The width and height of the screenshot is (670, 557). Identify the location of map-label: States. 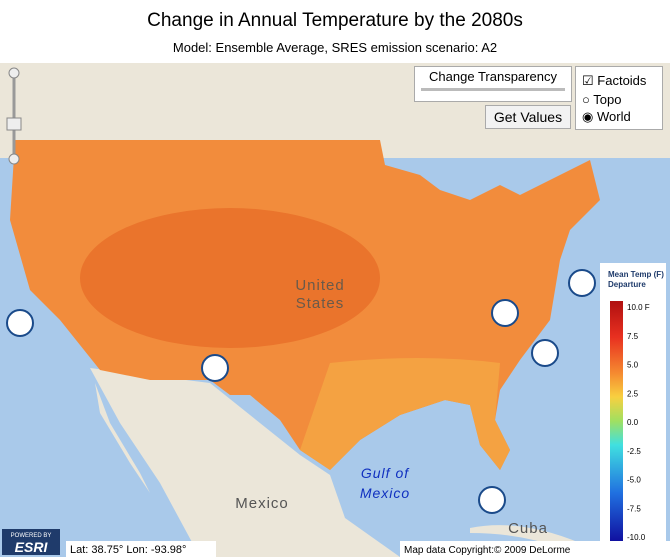
(320, 303).